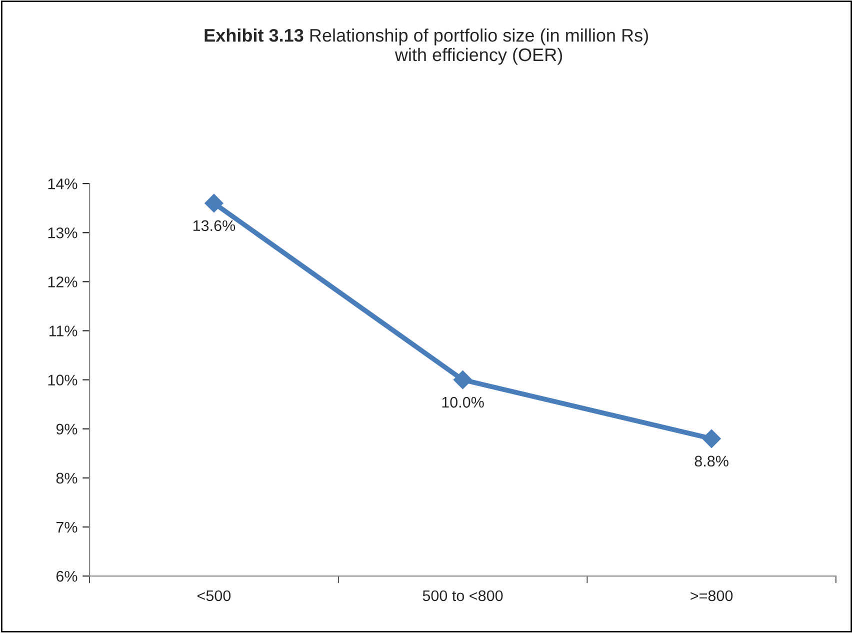 This screenshot has height=633, width=853. What do you see at coordinates (63, 380) in the screenshot?
I see `y-tick-label: 10%` at bounding box center [63, 380].